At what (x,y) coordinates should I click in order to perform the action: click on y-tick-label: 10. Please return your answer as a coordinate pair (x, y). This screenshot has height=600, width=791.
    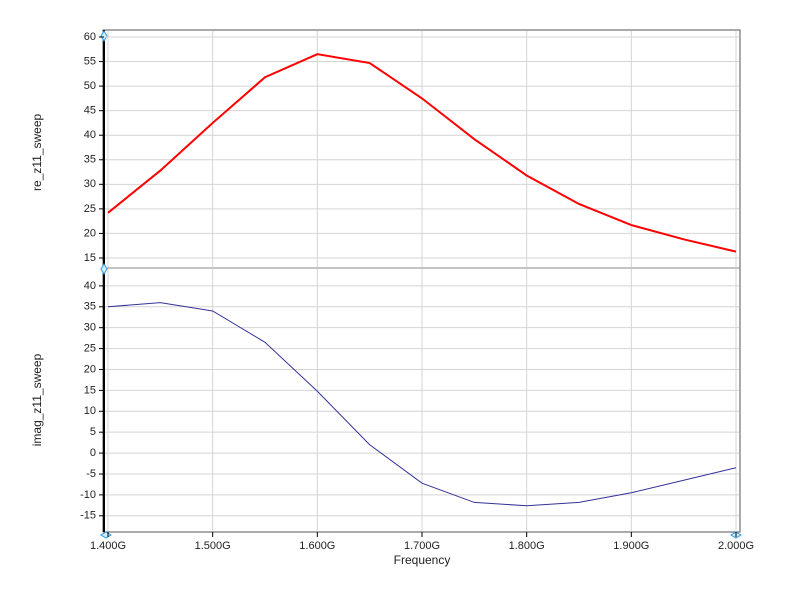
    Looking at the image, I should click on (90, 411).